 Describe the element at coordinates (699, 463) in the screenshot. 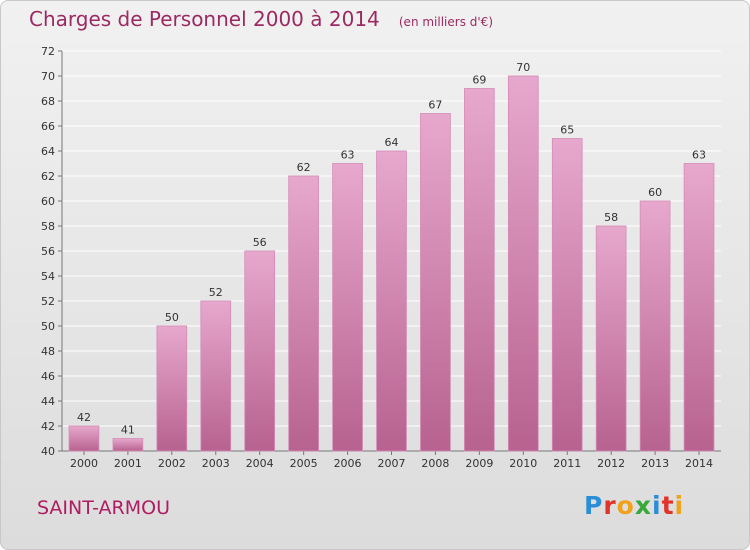

I see `x-tick-label: 2014` at that location.